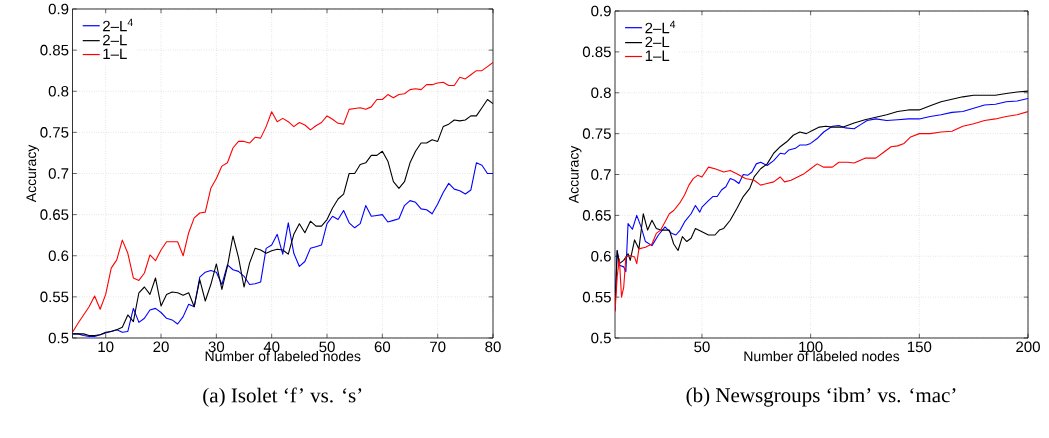  I want to click on x-tick-label: 10, so click(106, 347).